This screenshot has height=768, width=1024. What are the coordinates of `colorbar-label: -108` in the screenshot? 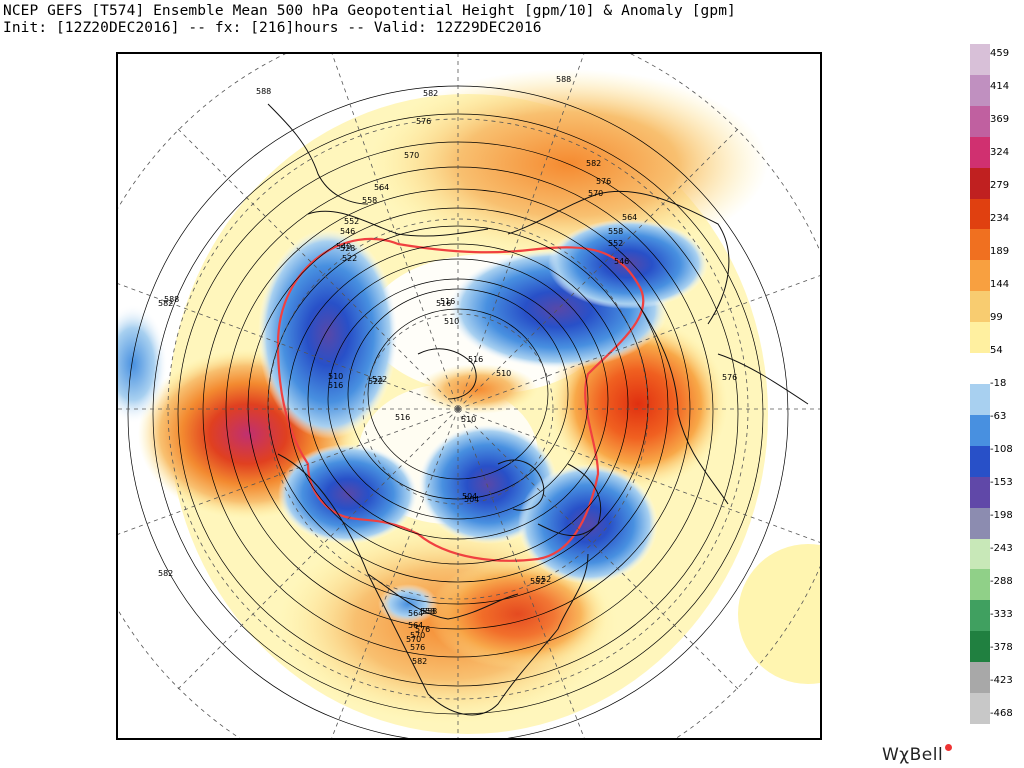 It's located at (1001, 449).